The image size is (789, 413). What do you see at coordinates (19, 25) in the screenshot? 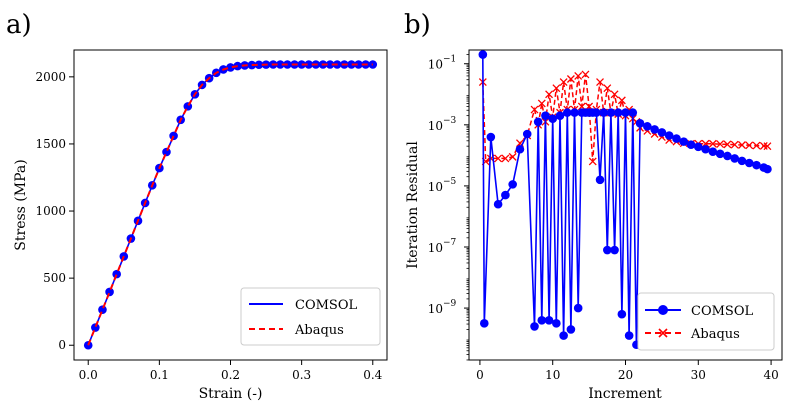
I see `panel-a-label: a)` at bounding box center [19, 25].